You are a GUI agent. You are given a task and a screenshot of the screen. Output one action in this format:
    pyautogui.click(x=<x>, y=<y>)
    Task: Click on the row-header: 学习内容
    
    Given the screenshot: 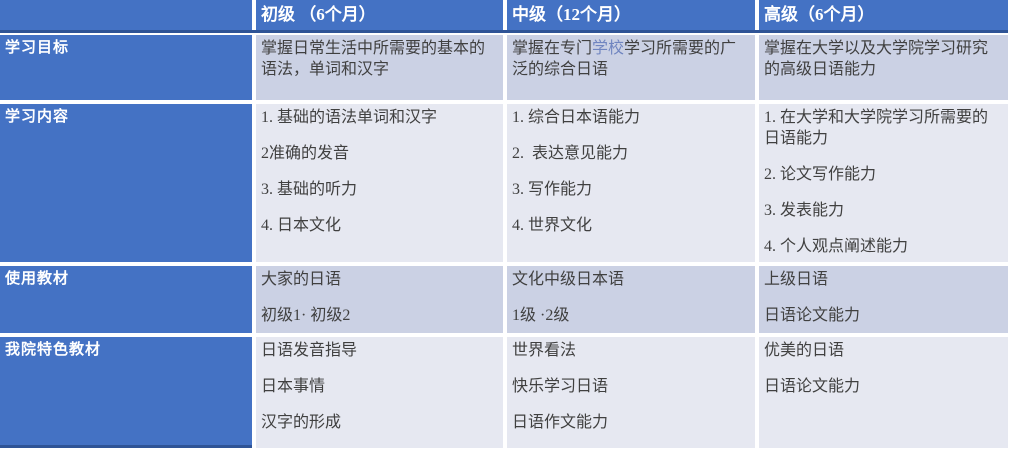 What is the action you would take?
    pyautogui.click(x=126, y=183)
    